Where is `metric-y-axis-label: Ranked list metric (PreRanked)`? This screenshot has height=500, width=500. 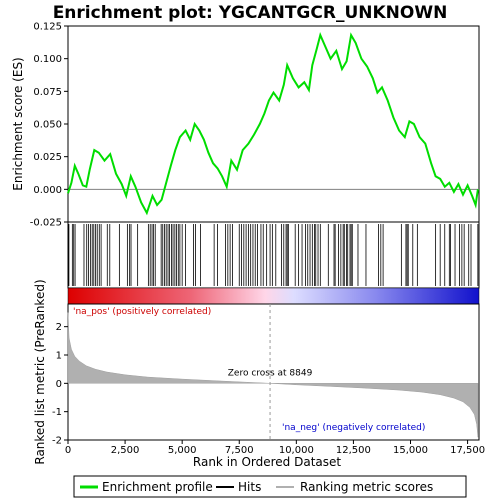 metric-y-axis-label: Ranked list metric (PreRanked) is located at coordinates (40, 371).